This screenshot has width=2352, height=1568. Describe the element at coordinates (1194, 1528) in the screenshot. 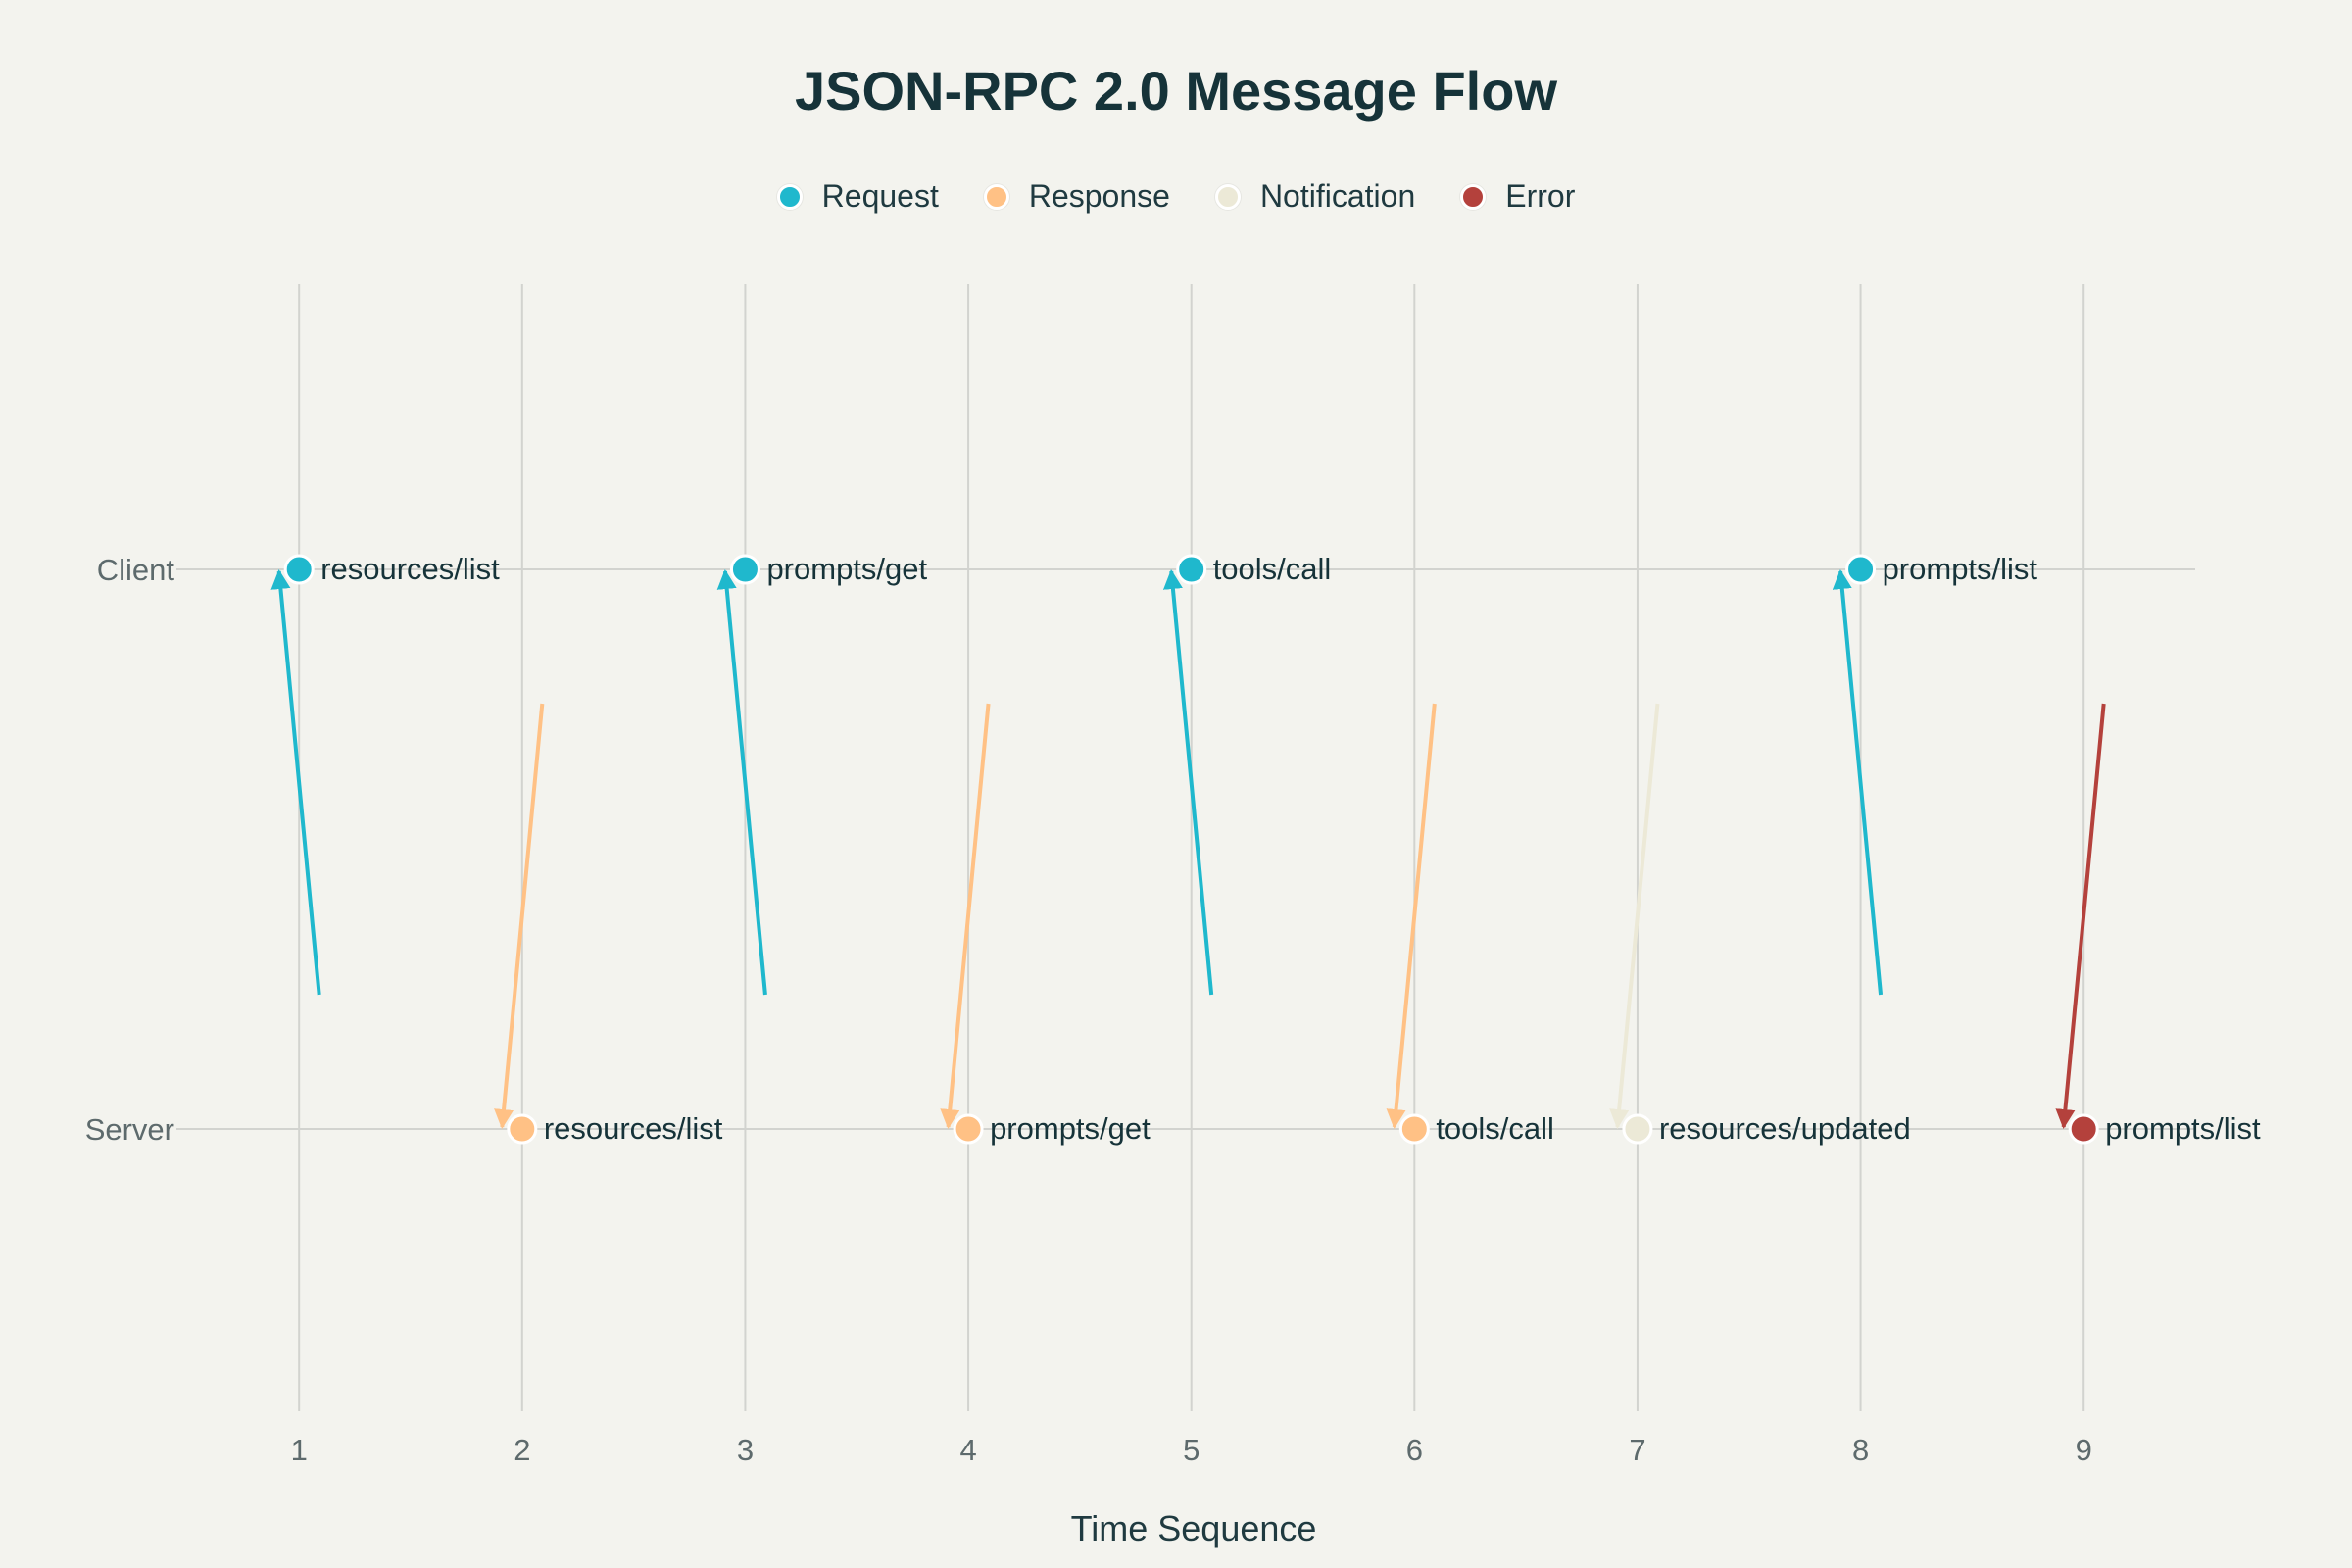

I see `x-axis-title: Time Sequence` at that location.